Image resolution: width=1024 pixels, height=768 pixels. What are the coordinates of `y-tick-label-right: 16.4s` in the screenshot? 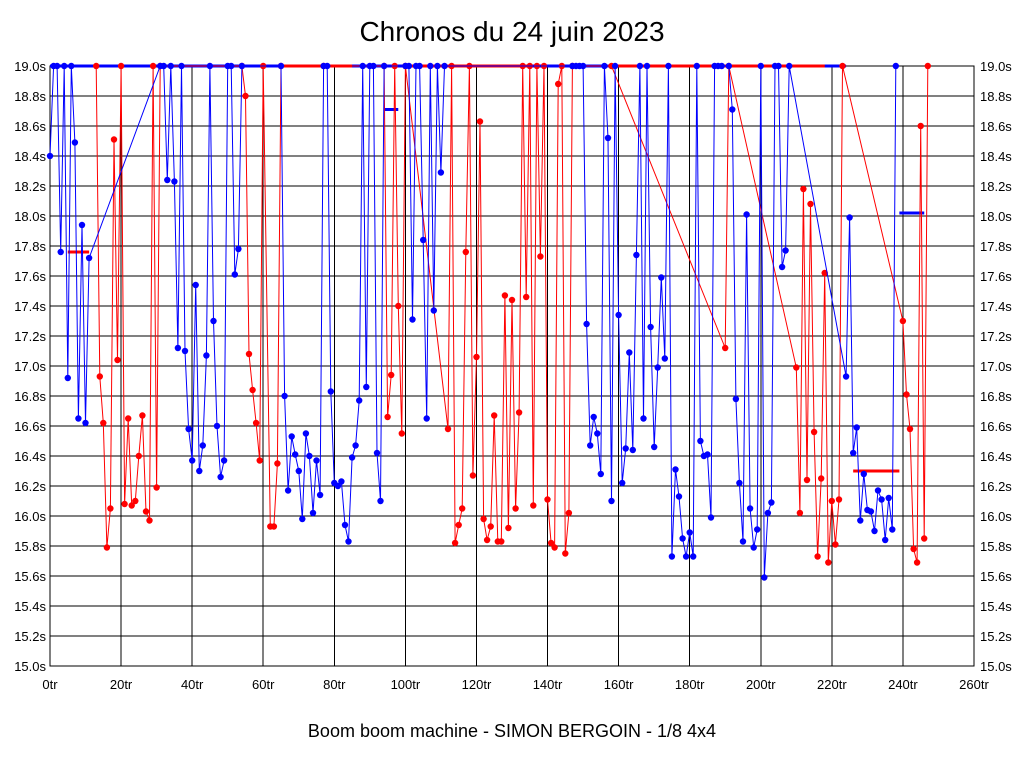 It's located at (996, 456).